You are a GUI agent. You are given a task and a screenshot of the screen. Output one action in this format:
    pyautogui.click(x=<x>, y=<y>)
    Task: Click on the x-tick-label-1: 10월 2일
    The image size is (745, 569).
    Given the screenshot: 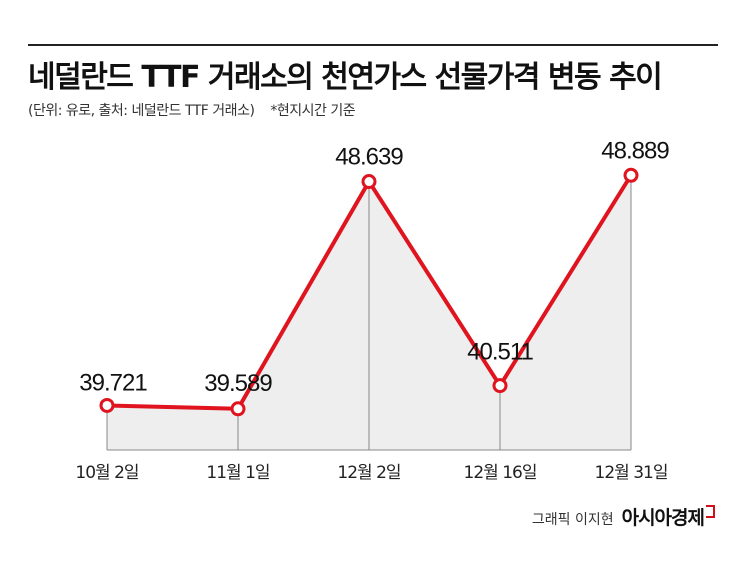 What is the action you would take?
    pyautogui.click(x=106, y=473)
    